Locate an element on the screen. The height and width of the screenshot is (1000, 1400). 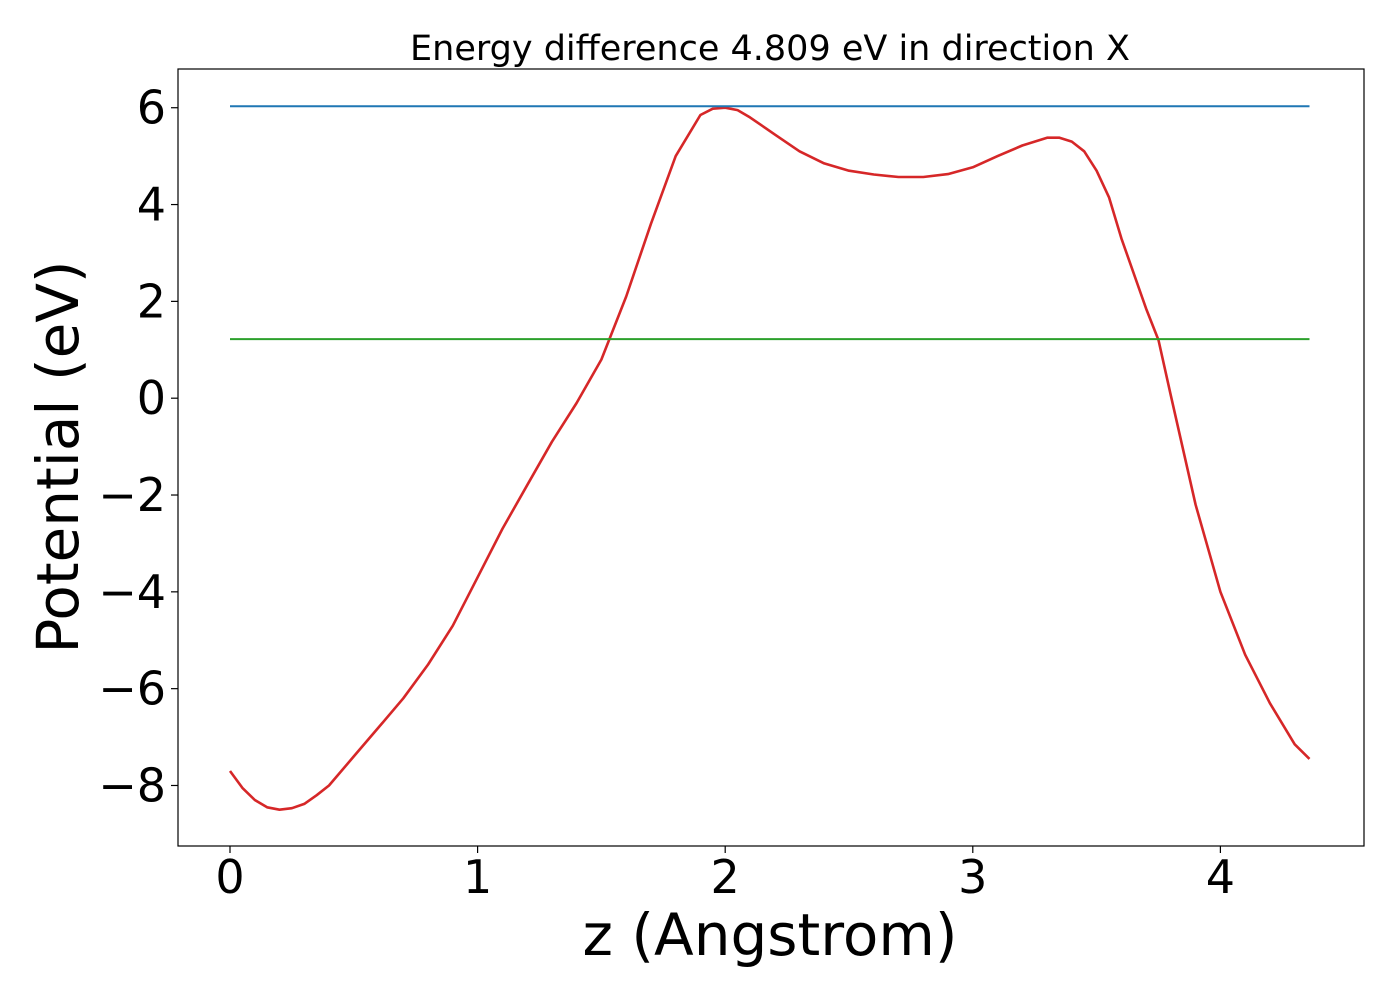
y-axis-ticks: −8 −6 −4 −2 0 2 4 6 is located at coordinates (138, 446).